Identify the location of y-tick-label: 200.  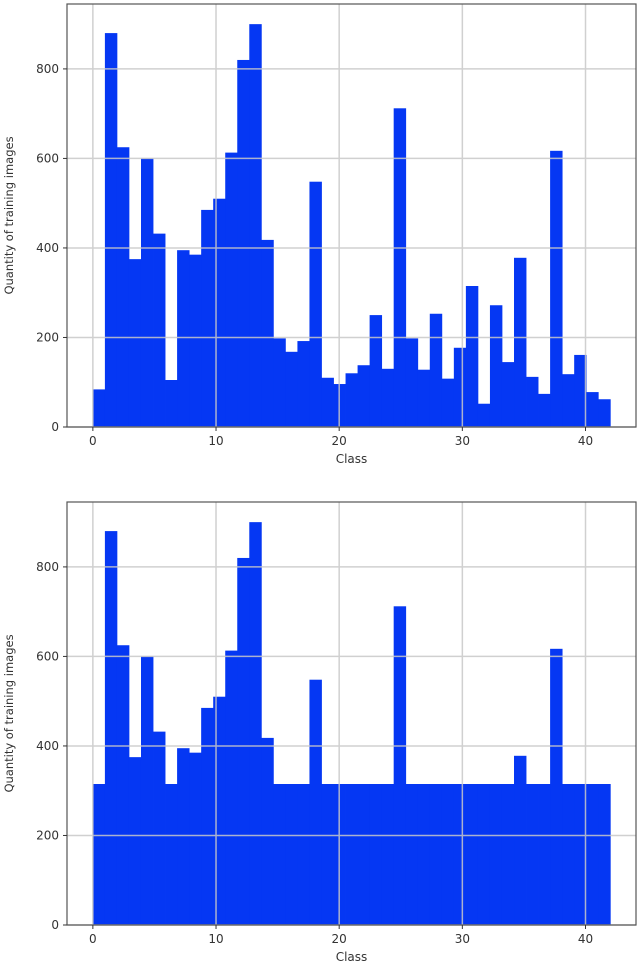
(47, 337).